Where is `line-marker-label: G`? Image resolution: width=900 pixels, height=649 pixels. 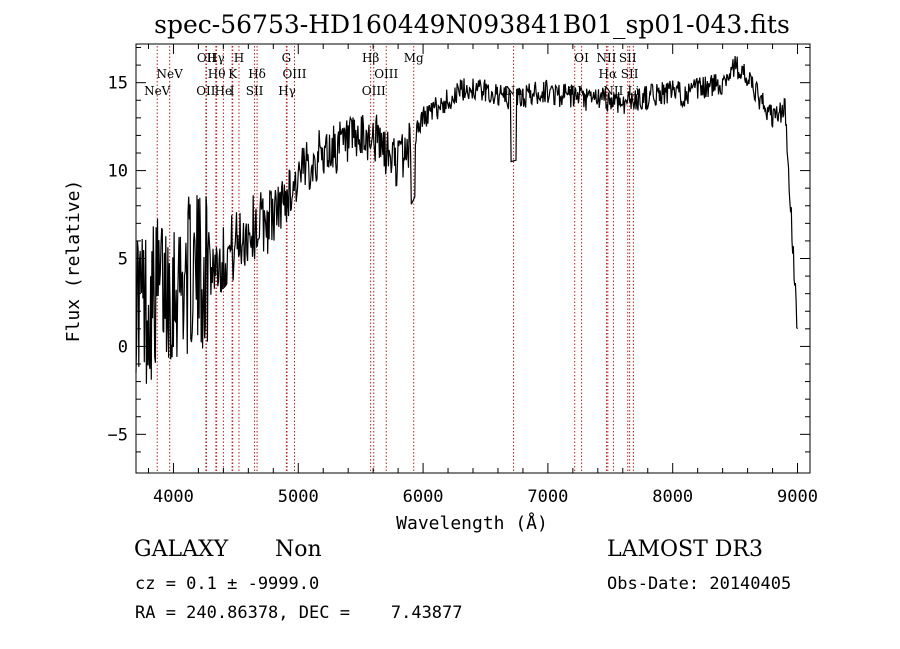 line-marker-label: G is located at coordinates (287, 58).